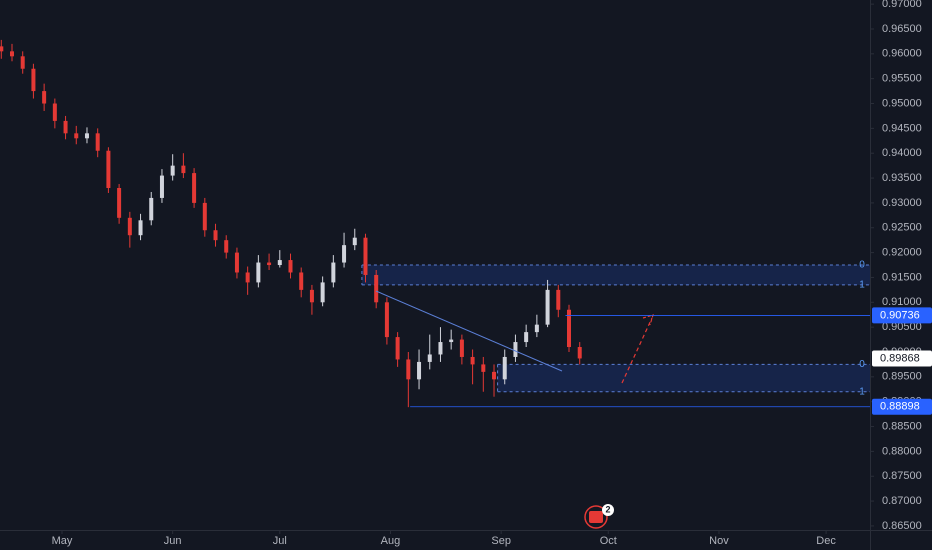 This screenshot has height=550, width=932. I want to click on event-flag, so click(596, 517).